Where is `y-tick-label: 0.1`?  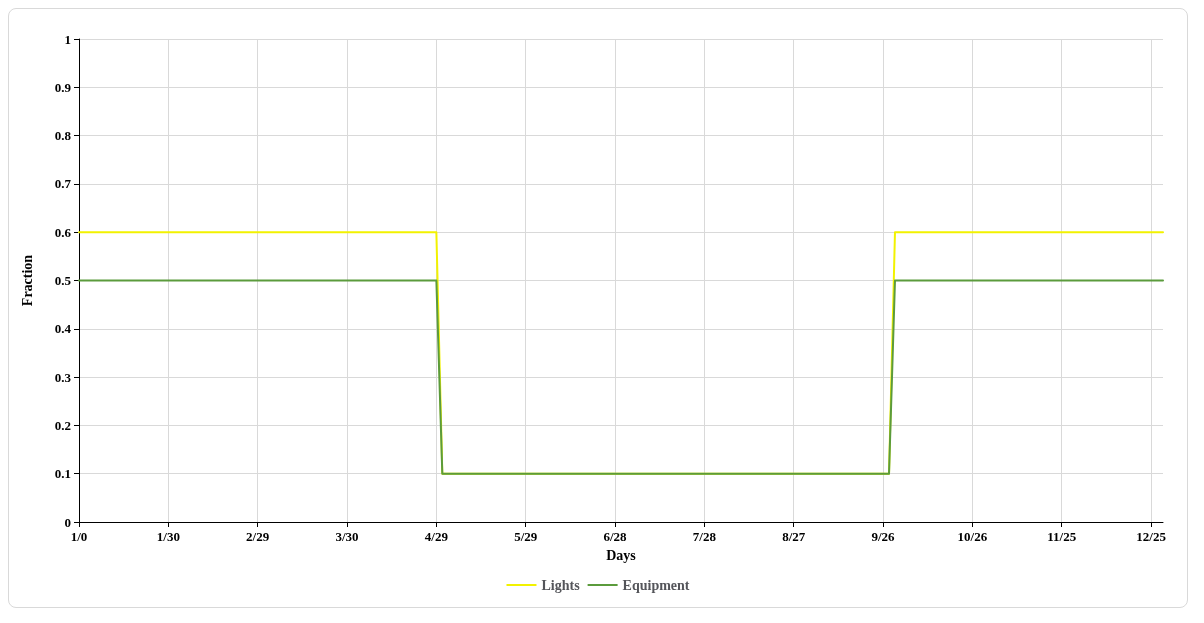
y-tick-label: 0.1 is located at coordinates (62, 474).